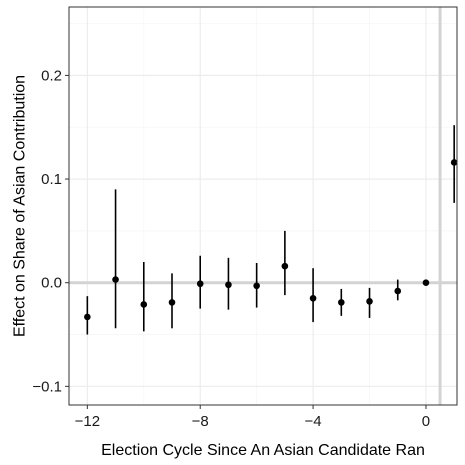  What do you see at coordinates (51, 75) in the screenshot?
I see `y-tick-label: 0.2` at bounding box center [51, 75].